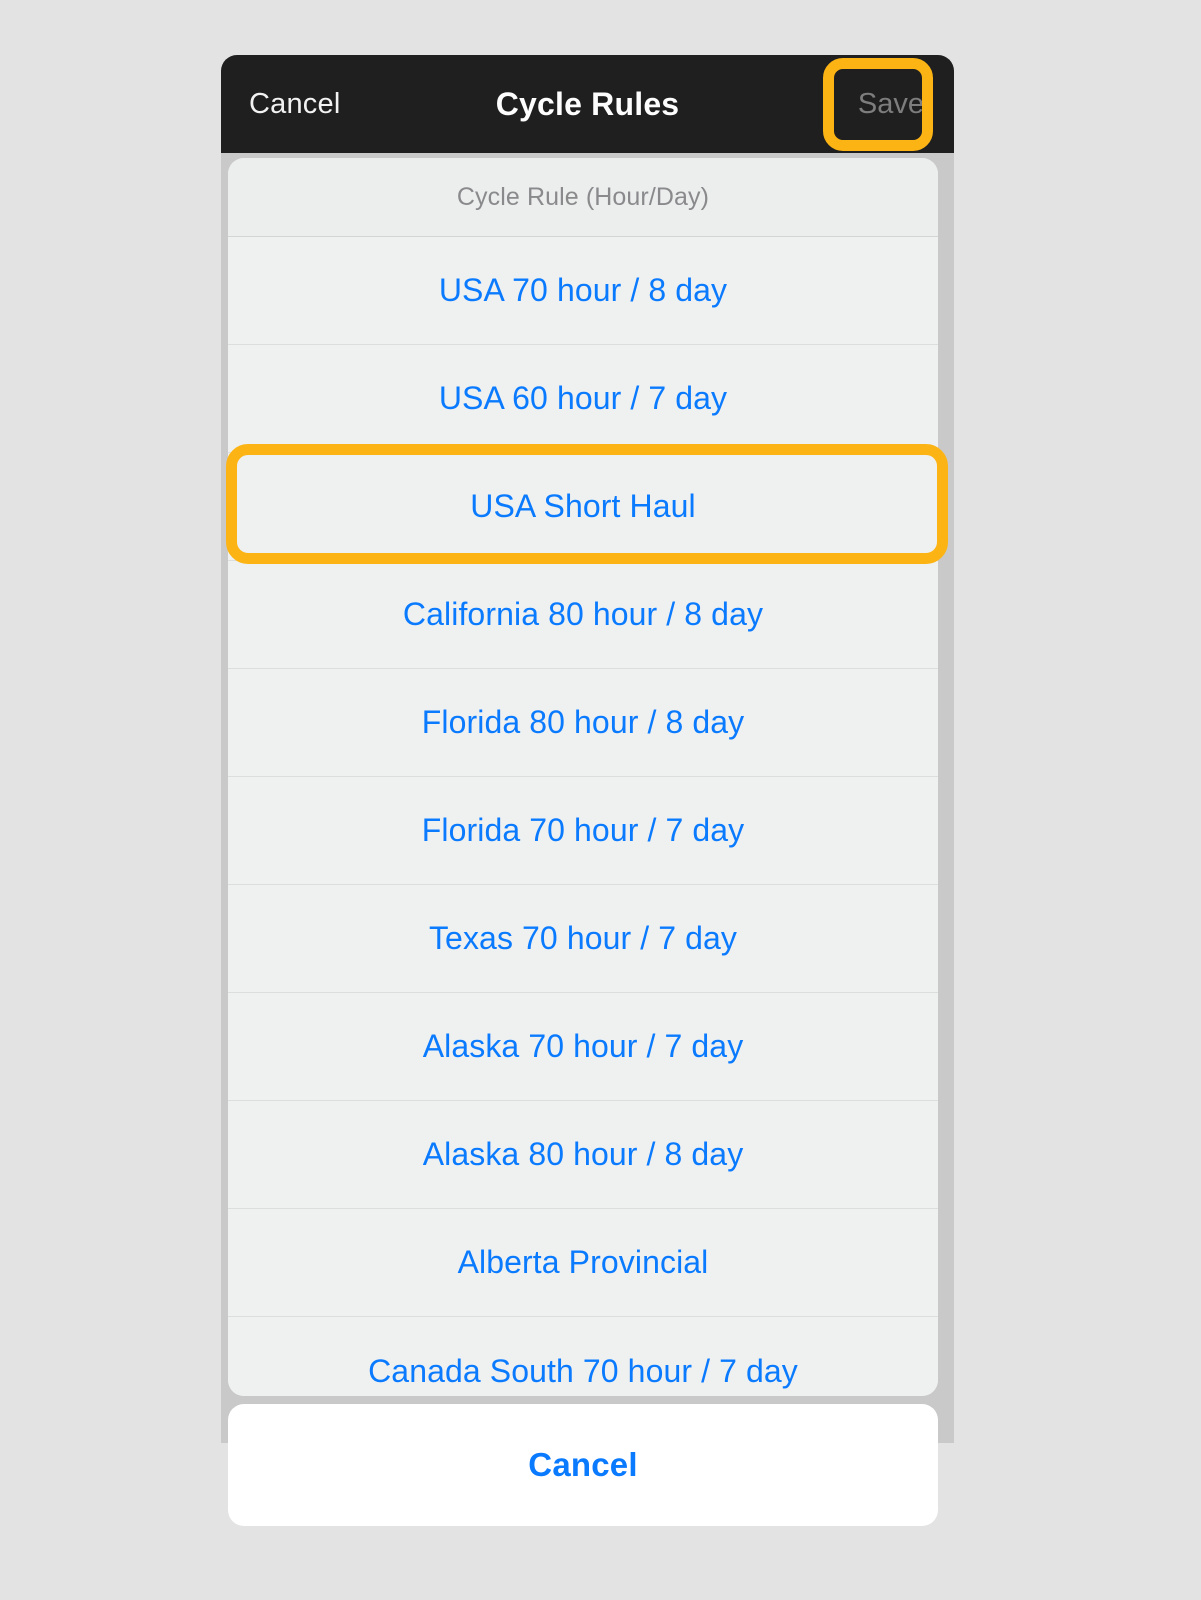 This screenshot has height=1600, width=1201. Describe the element at coordinates (587, 104) in the screenshot. I see `navigation-bar: Cancel Cycle Rules Save` at that location.